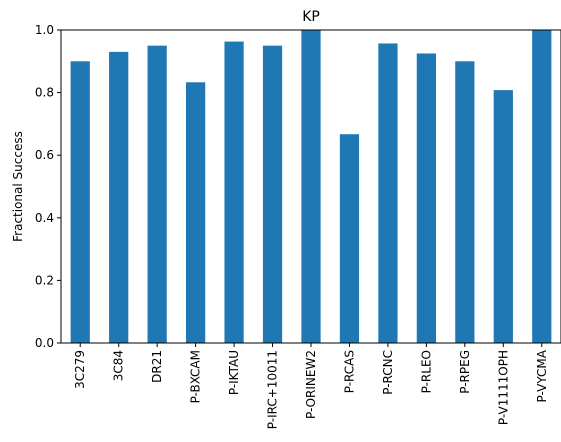  I want to click on bar-p-orinew2, so click(311, 186).